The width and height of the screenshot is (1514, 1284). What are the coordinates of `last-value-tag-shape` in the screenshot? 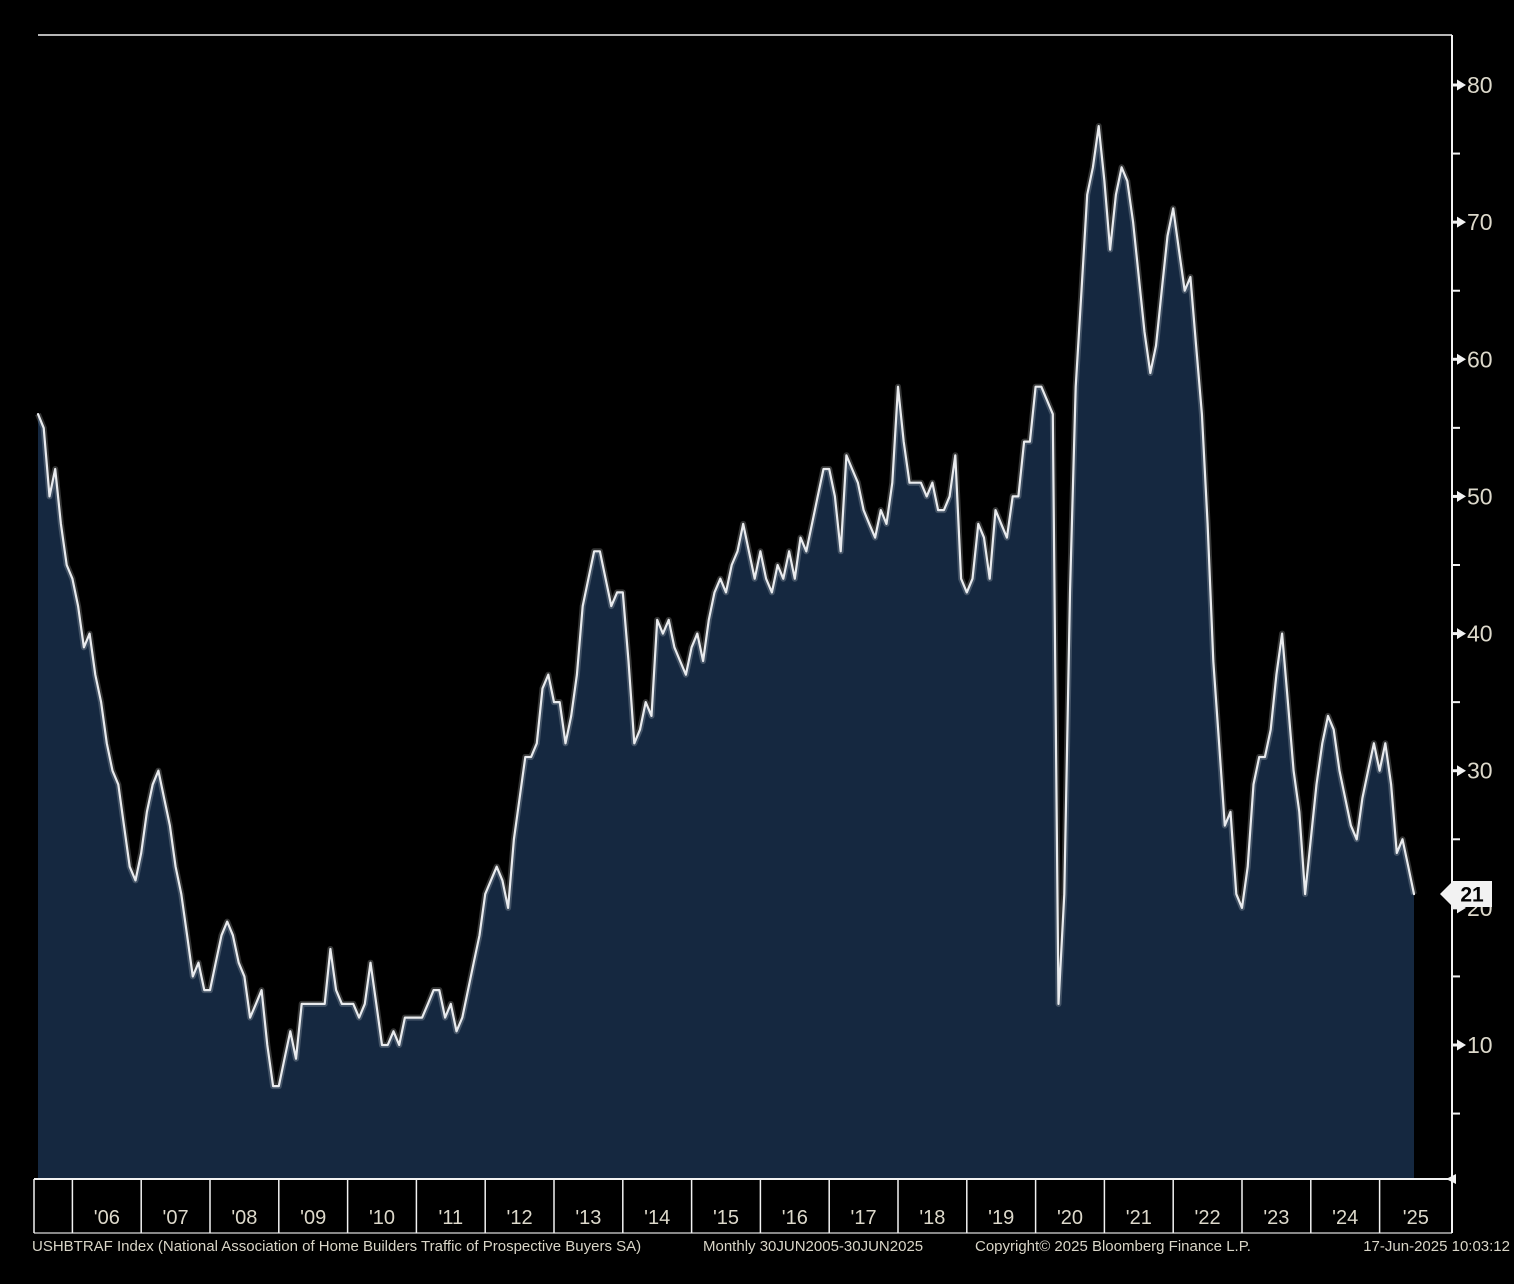 It's located at (1466, 894).